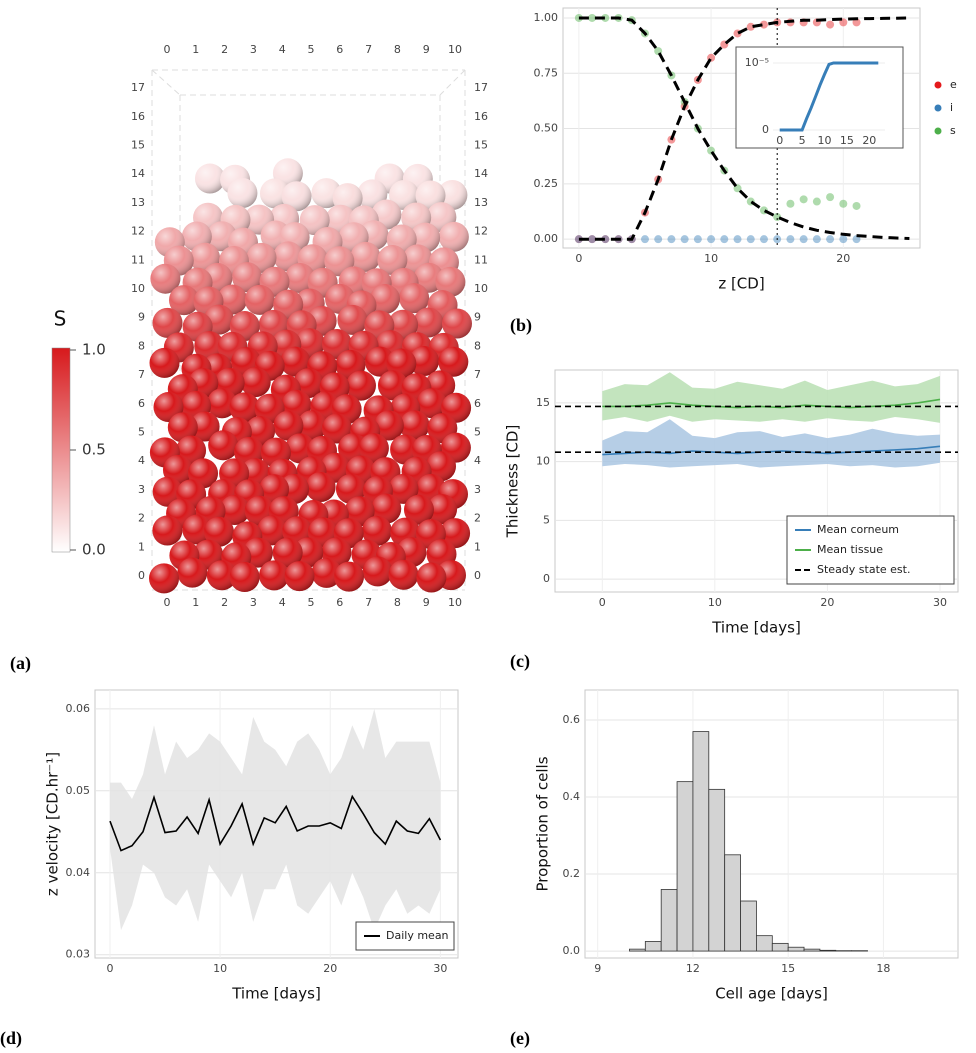  What do you see at coordinates (850, 549) in the screenshot?
I see `legend-label: Mean tissue` at bounding box center [850, 549].